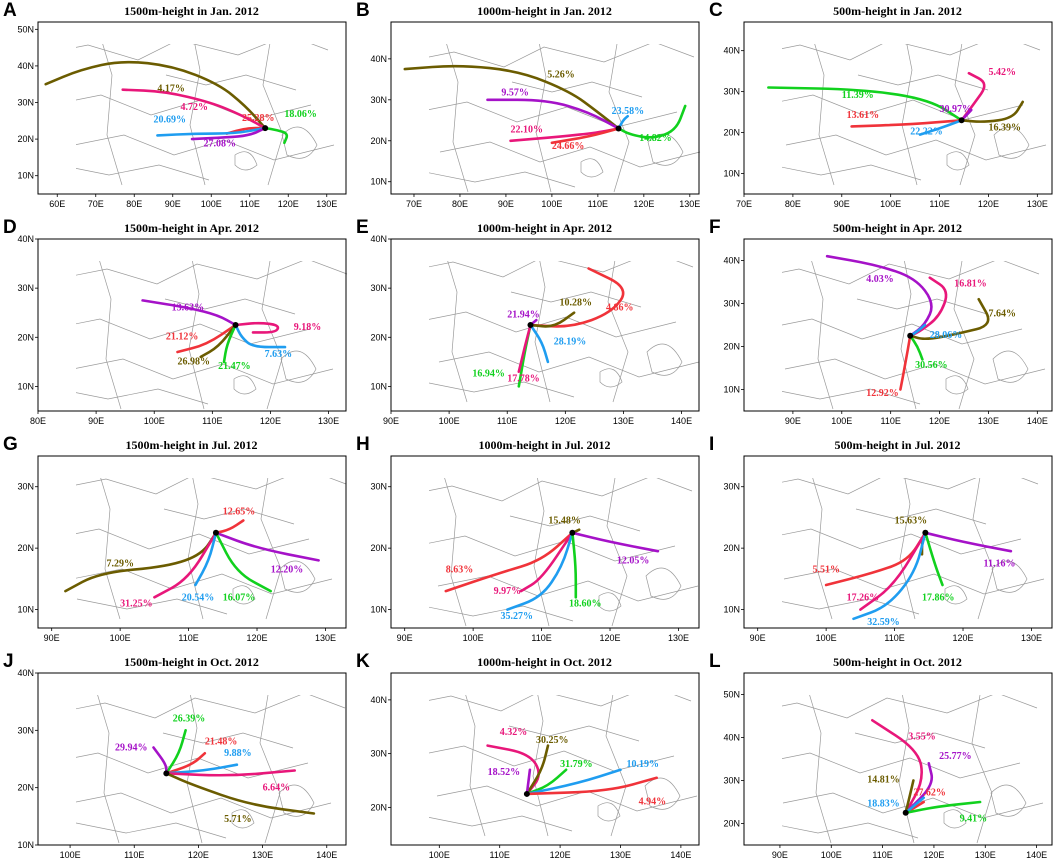 The width and height of the screenshot is (1059, 868). What do you see at coordinates (25, 337) in the screenshot?
I see `y-tick-label: 20N` at bounding box center [25, 337].